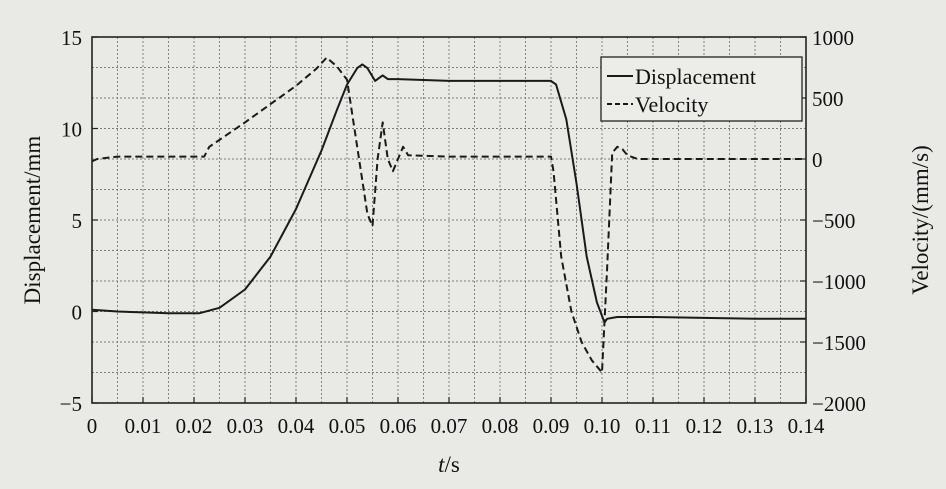  I want to click on y-right-tick-label: −500, so click(833, 221).